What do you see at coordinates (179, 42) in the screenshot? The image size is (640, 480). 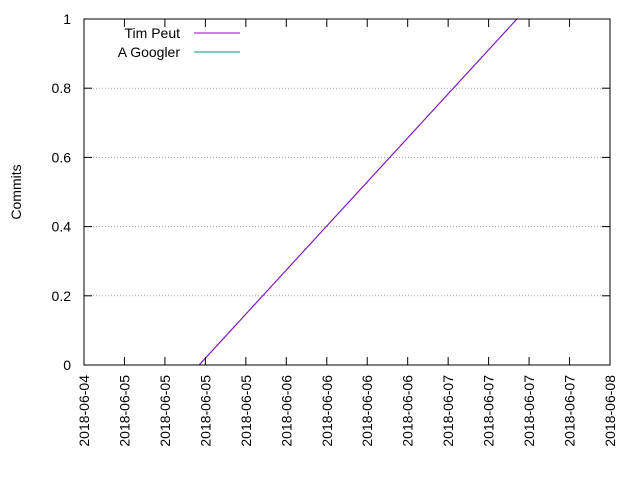 I see `legend: Tim Peut A Googler` at bounding box center [179, 42].